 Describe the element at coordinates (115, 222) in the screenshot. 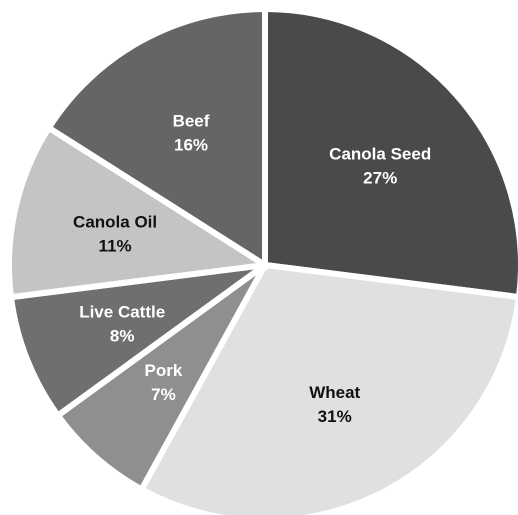

I see `slice-label-name: Canola Oil` at that location.